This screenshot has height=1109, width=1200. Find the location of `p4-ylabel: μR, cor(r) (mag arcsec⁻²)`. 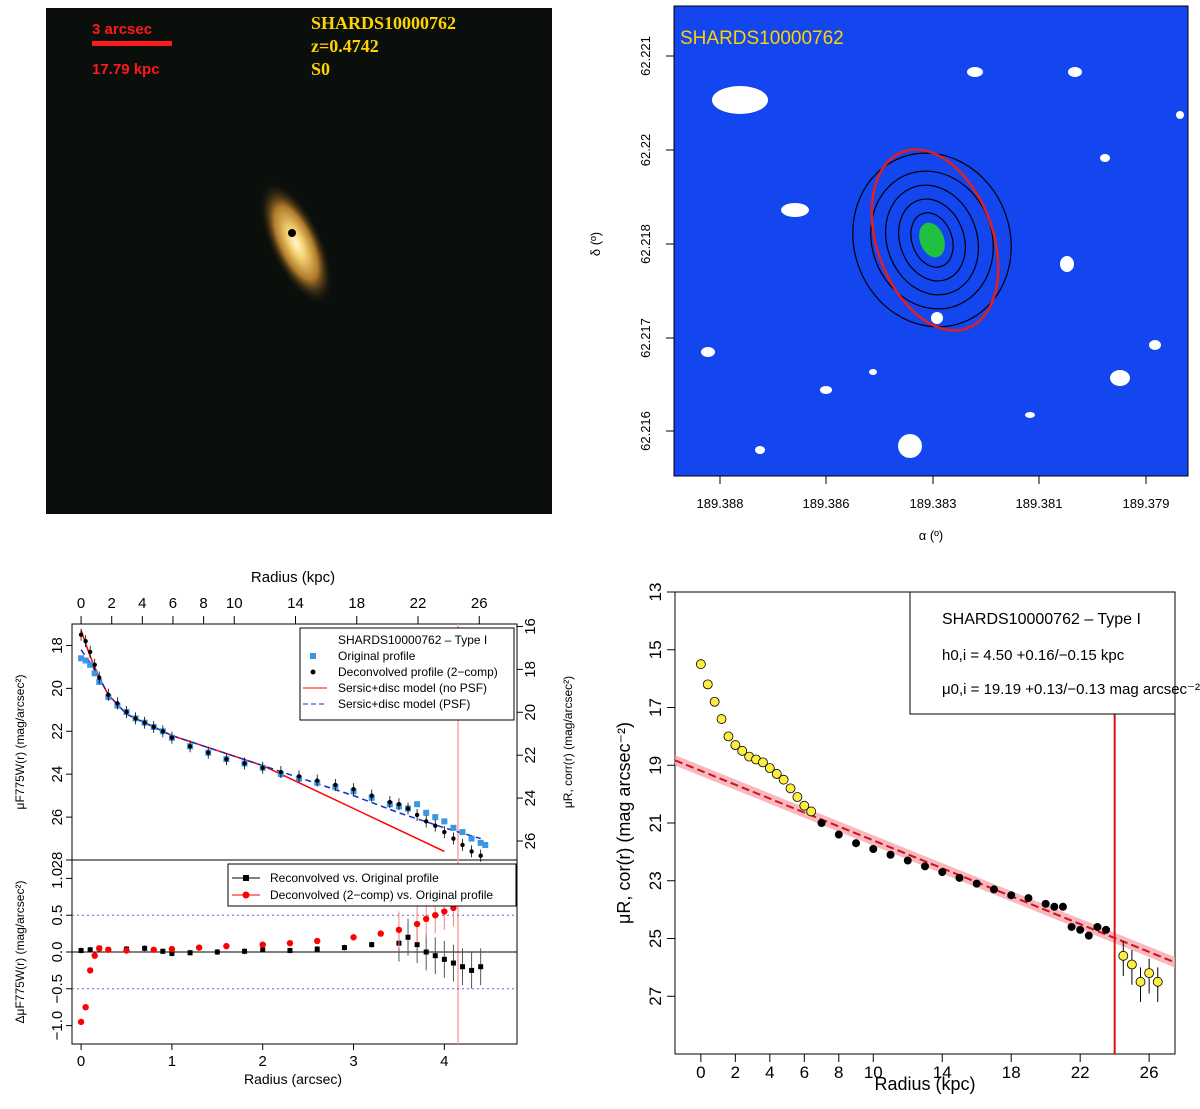

p4-ylabel: μR, cor(r) (mag arcsec⁻²) is located at coordinates (624, 823).